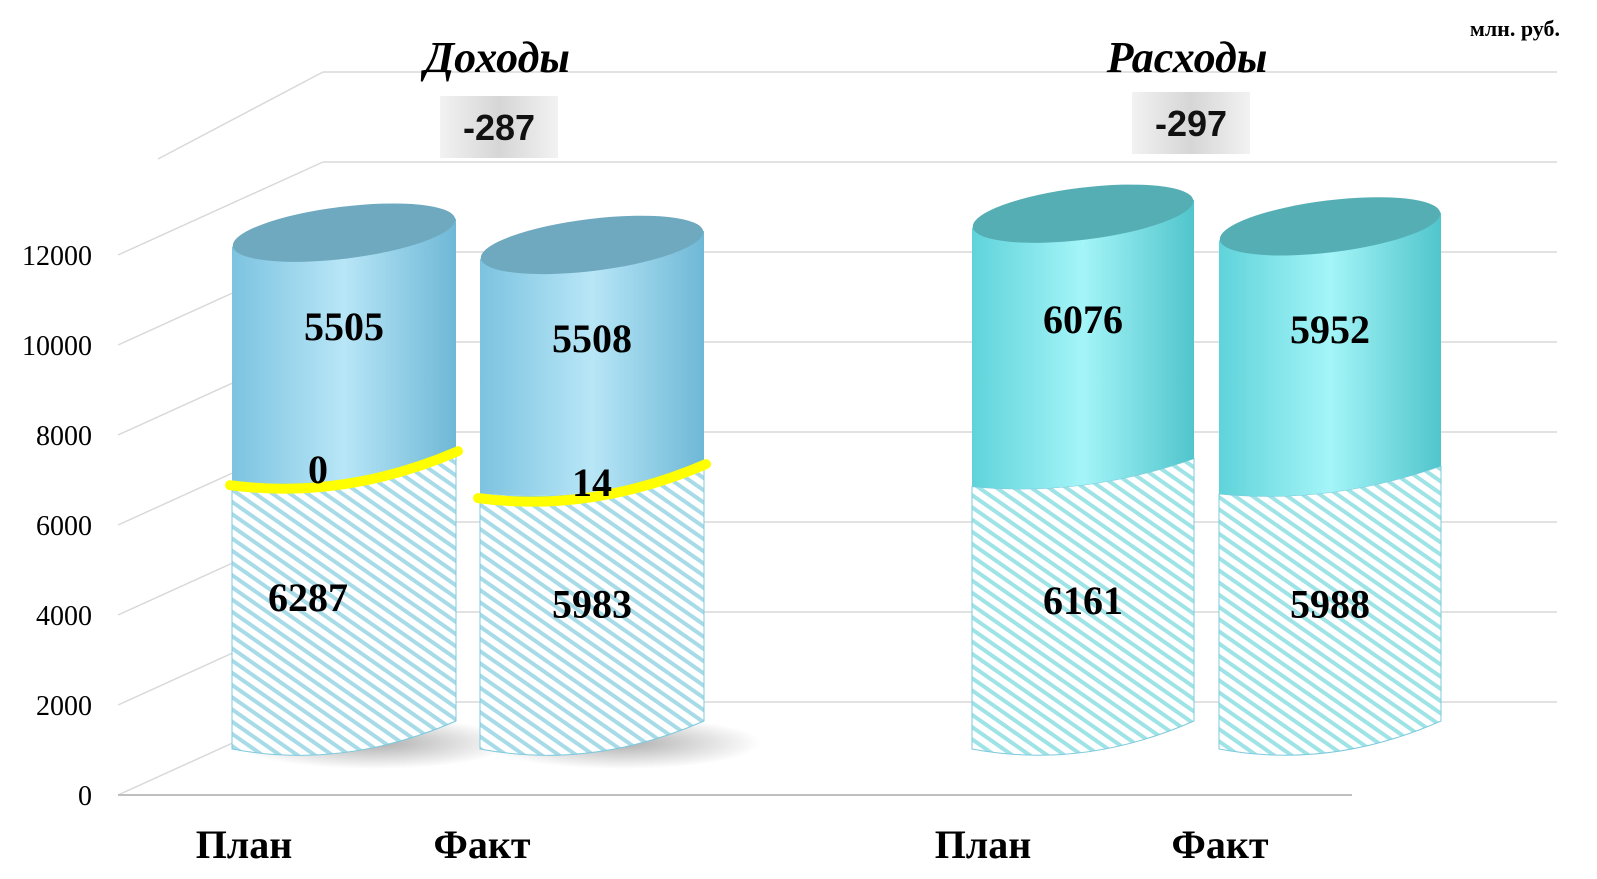 The width and height of the screenshot is (1597, 879). Describe the element at coordinates (1083, 319) in the screenshot. I see `data-label: 6076` at that location.